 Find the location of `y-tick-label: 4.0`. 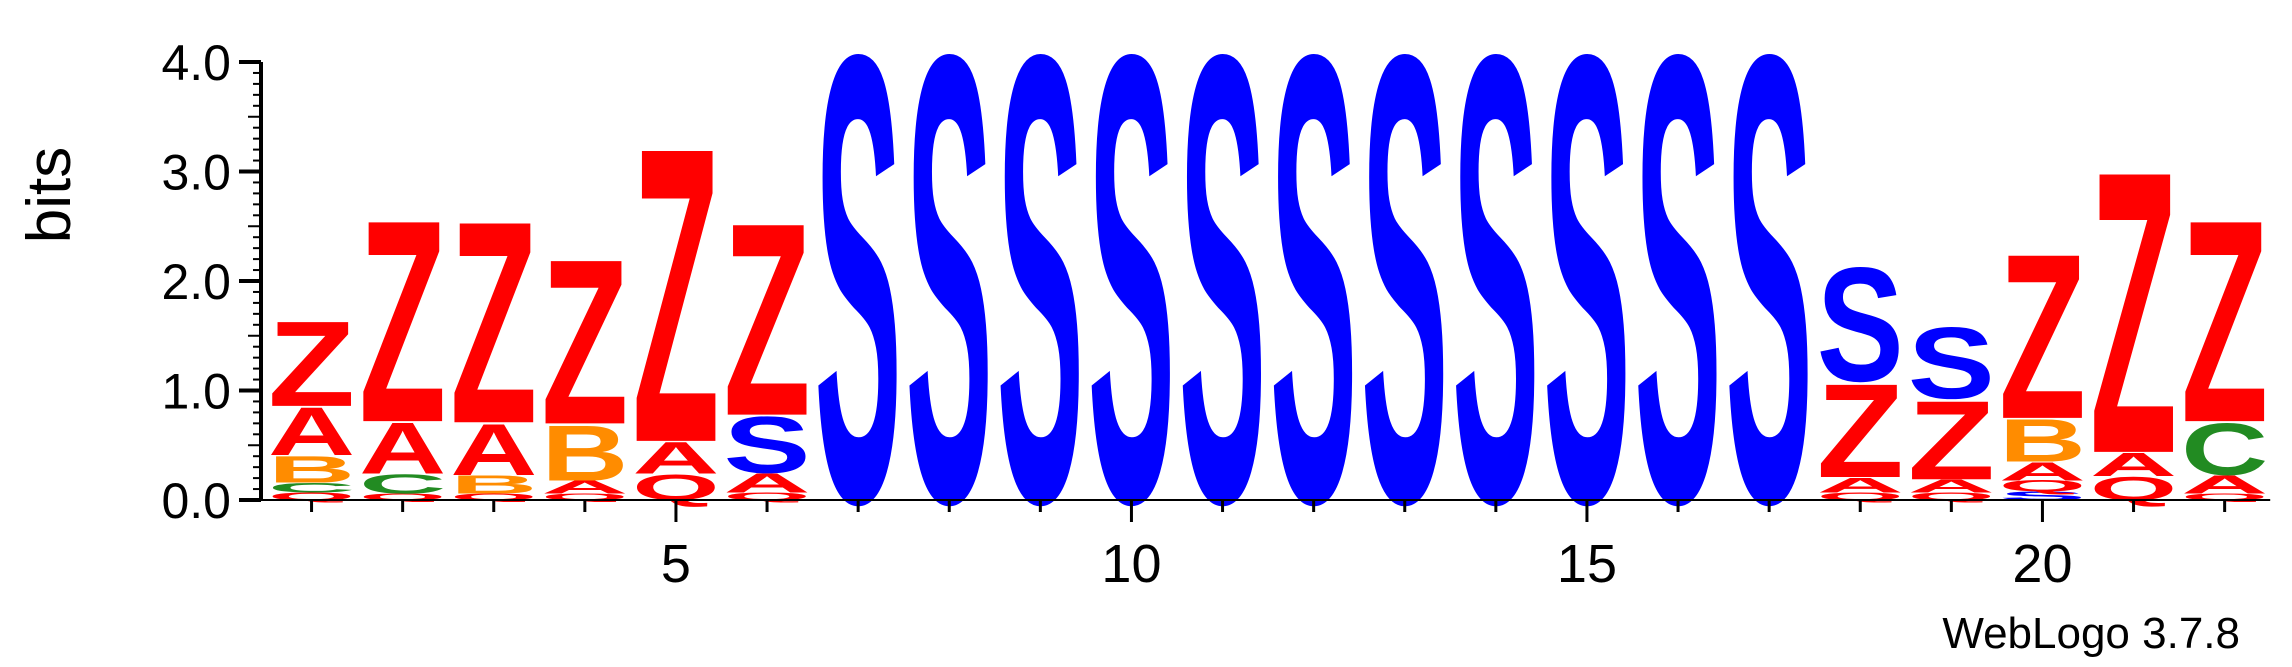

y-tick-label: 4.0 is located at coordinates (196, 63).